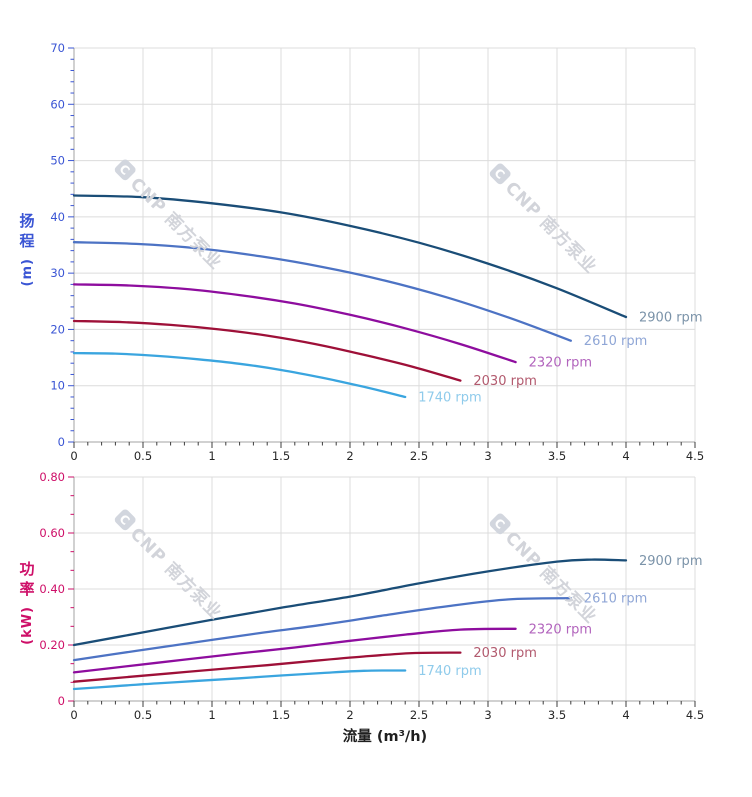 The width and height of the screenshot is (752, 797). Describe the element at coordinates (143, 456) in the screenshot. I see `head-x-tick-label: 0.5` at that location.